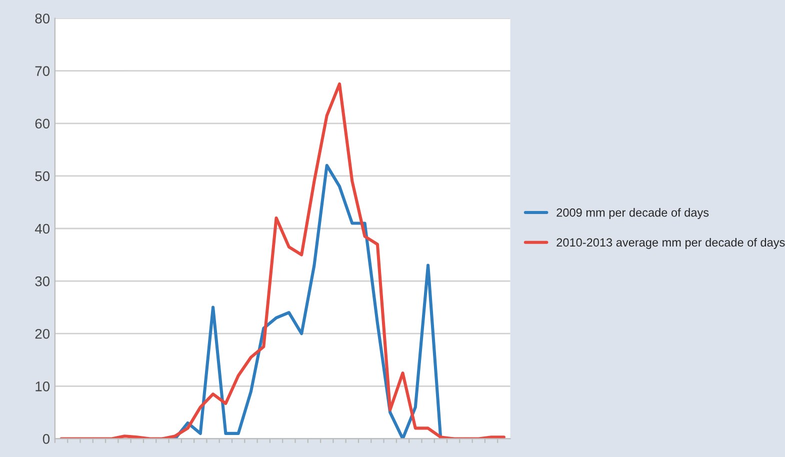 The height and width of the screenshot is (457, 785). Describe the element at coordinates (46, 439) in the screenshot. I see `y-tick-label: 0` at that location.